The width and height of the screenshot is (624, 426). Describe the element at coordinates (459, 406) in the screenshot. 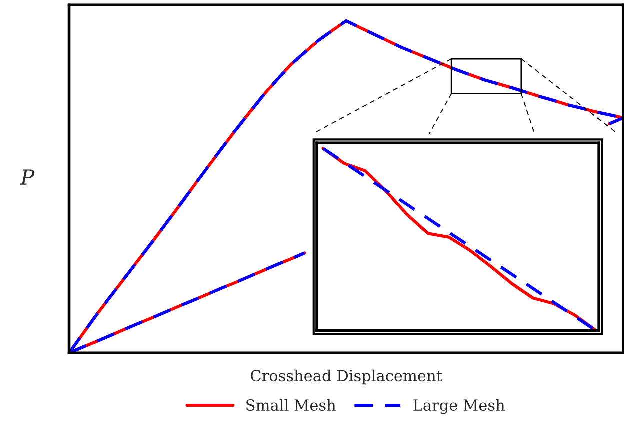

I see `legend-label: Large Mesh` at that location.